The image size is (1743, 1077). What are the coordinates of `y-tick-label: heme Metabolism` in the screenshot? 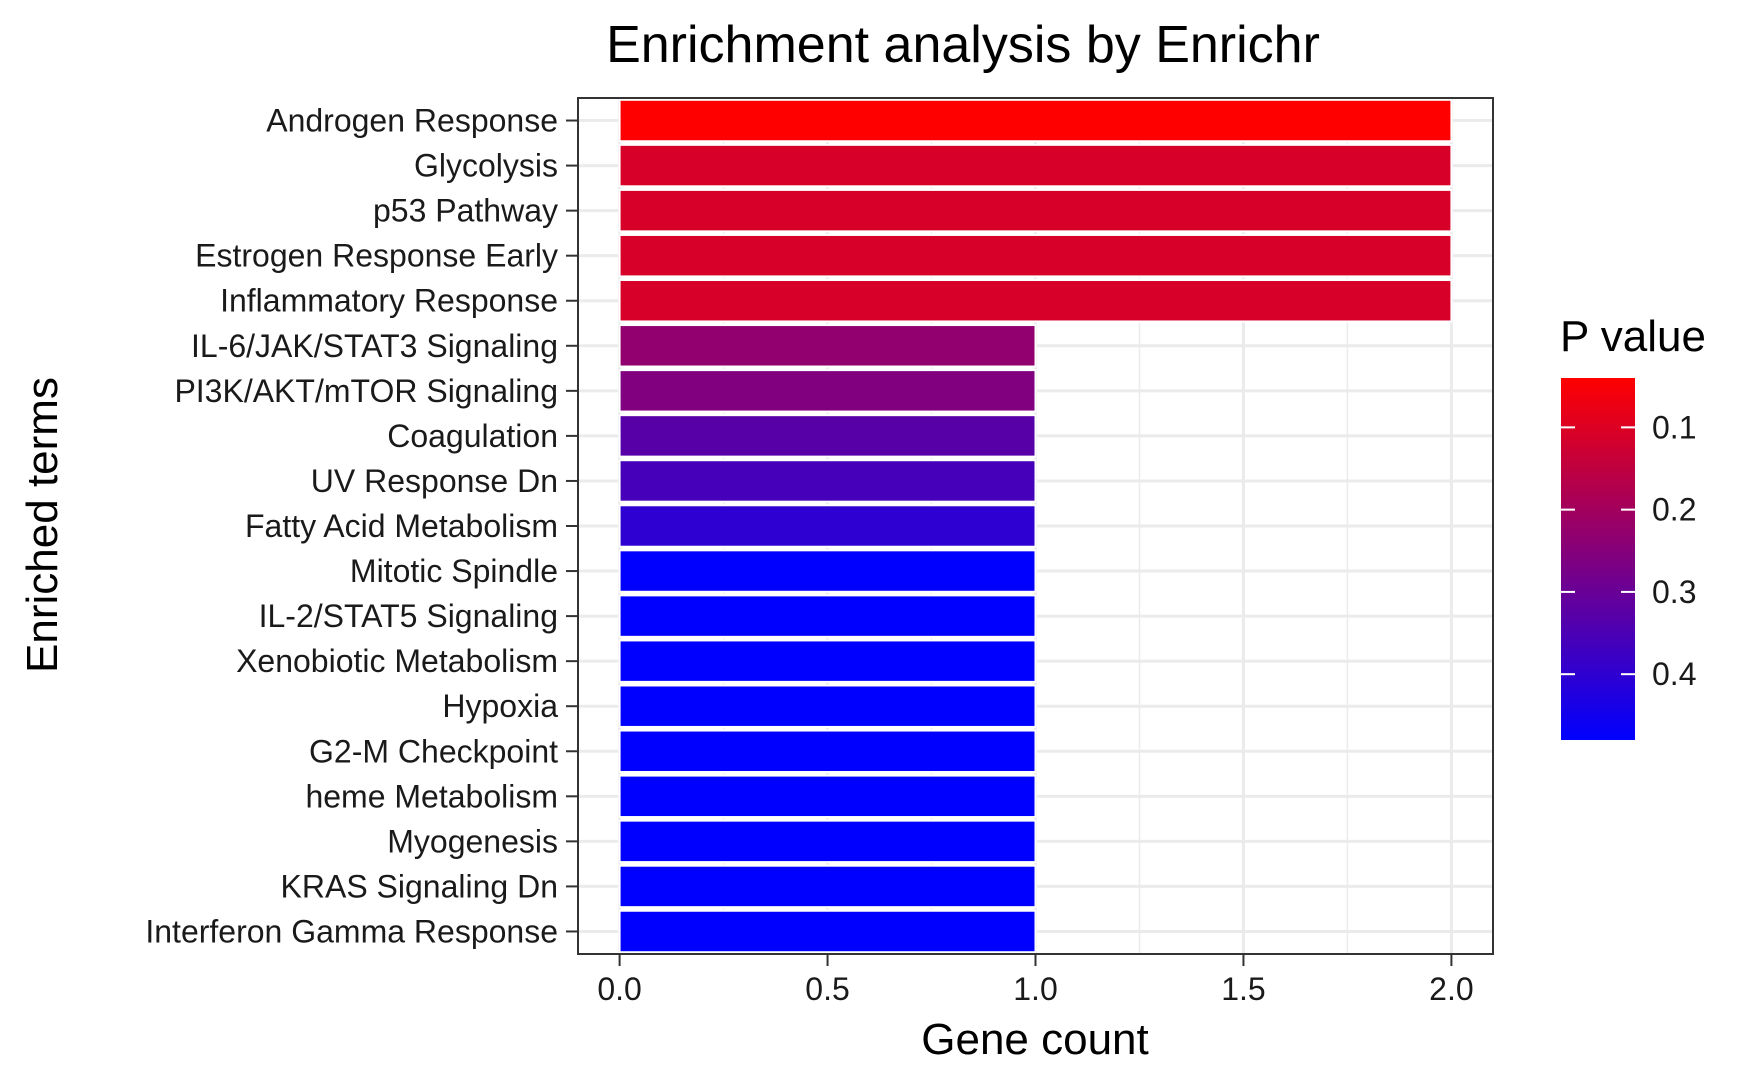 It's located at (431, 796).